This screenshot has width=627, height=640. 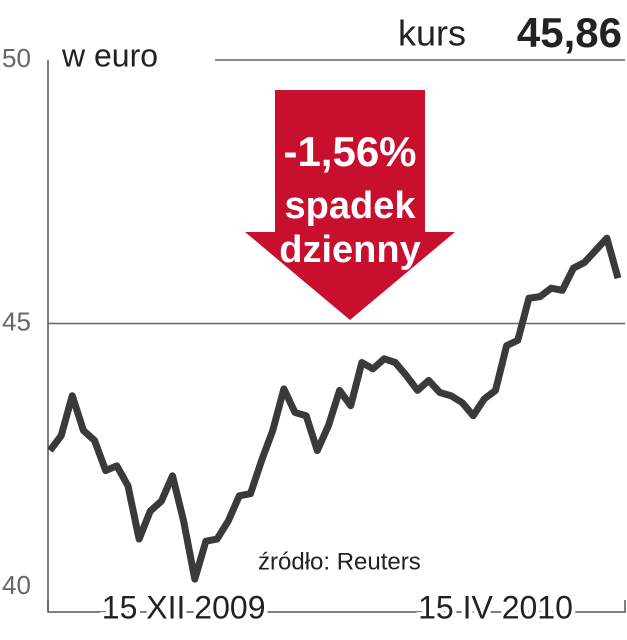 I want to click on y-tick-label: 45, so click(x=16, y=321).